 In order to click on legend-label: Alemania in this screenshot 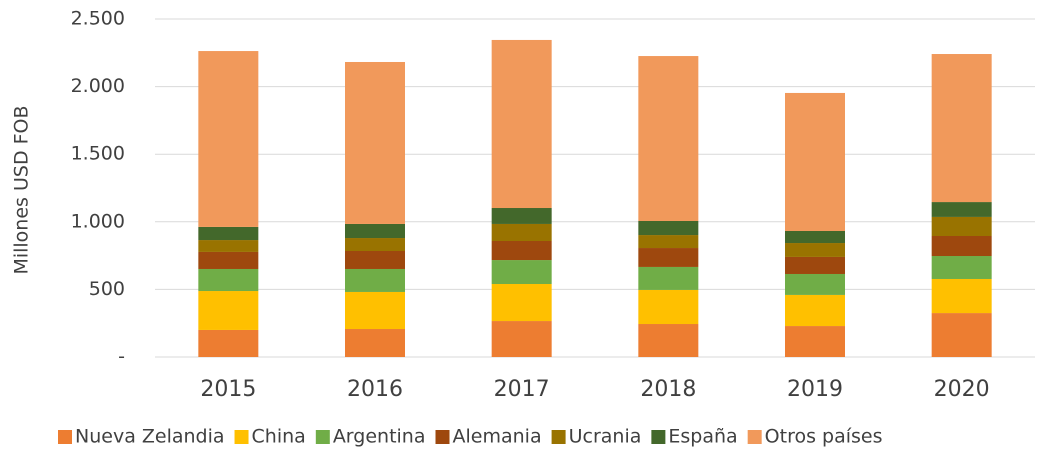, I will do `click(497, 437)`.